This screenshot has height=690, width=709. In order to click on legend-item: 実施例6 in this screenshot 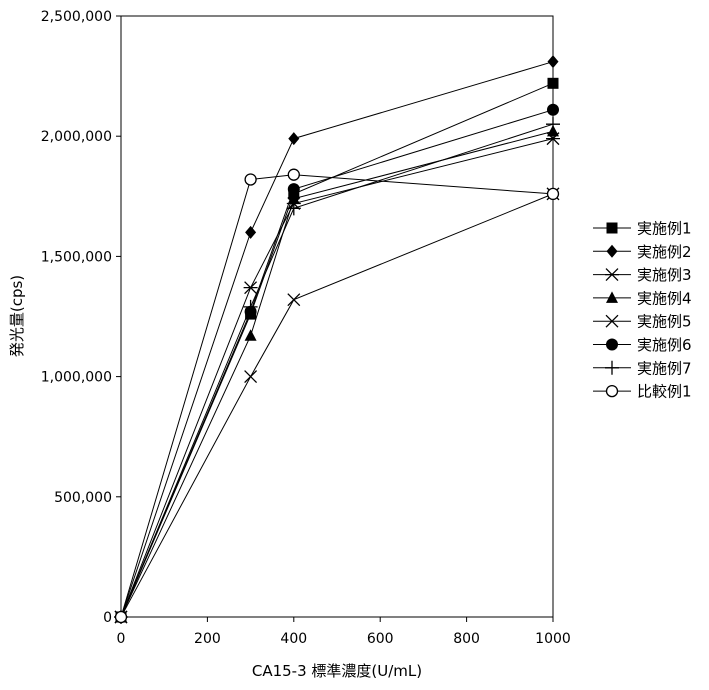, I will do `click(642, 345)`.